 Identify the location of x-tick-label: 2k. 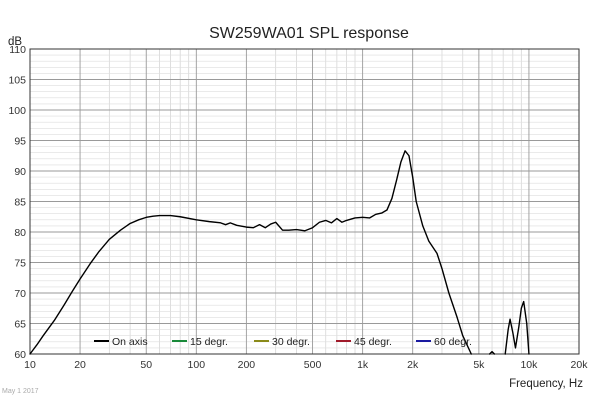
(413, 365).